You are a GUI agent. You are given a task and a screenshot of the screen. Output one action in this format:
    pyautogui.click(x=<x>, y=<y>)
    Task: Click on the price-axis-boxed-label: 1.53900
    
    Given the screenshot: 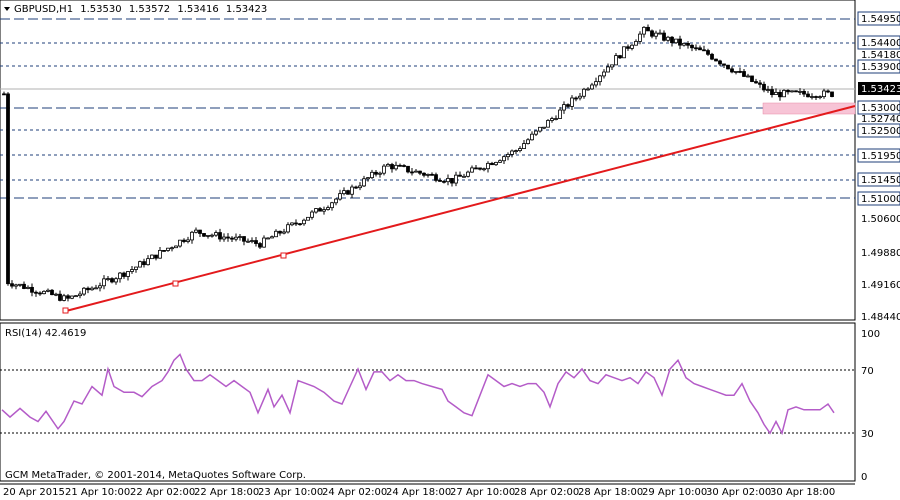 What is the action you would take?
    pyautogui.click(x=878, y=66)
    